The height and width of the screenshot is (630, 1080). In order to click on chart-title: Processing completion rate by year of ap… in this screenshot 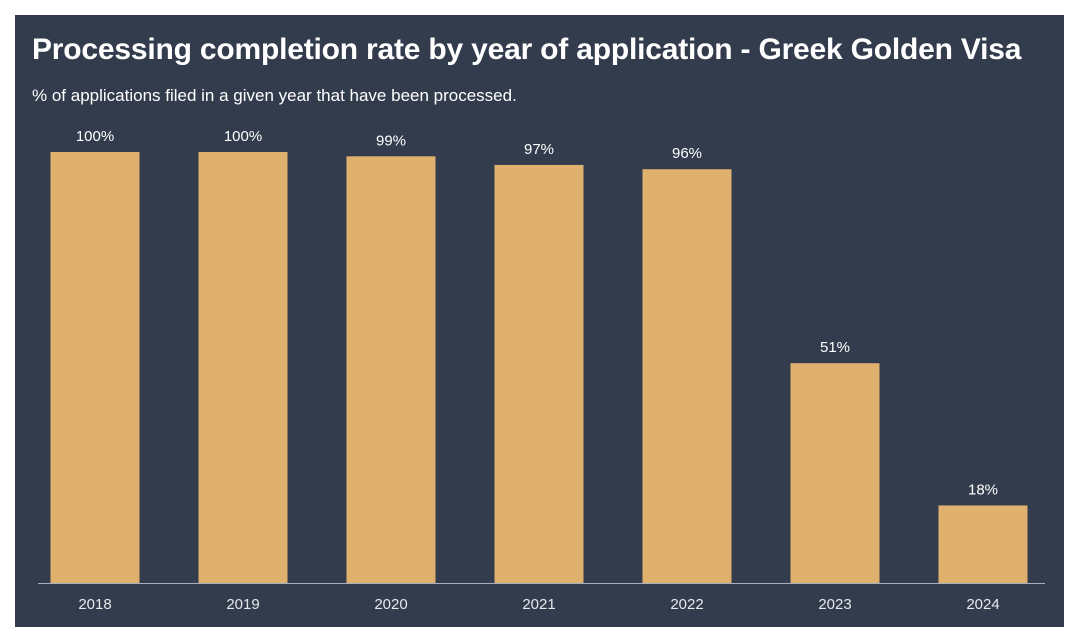, I will do `click(527, 49)`.